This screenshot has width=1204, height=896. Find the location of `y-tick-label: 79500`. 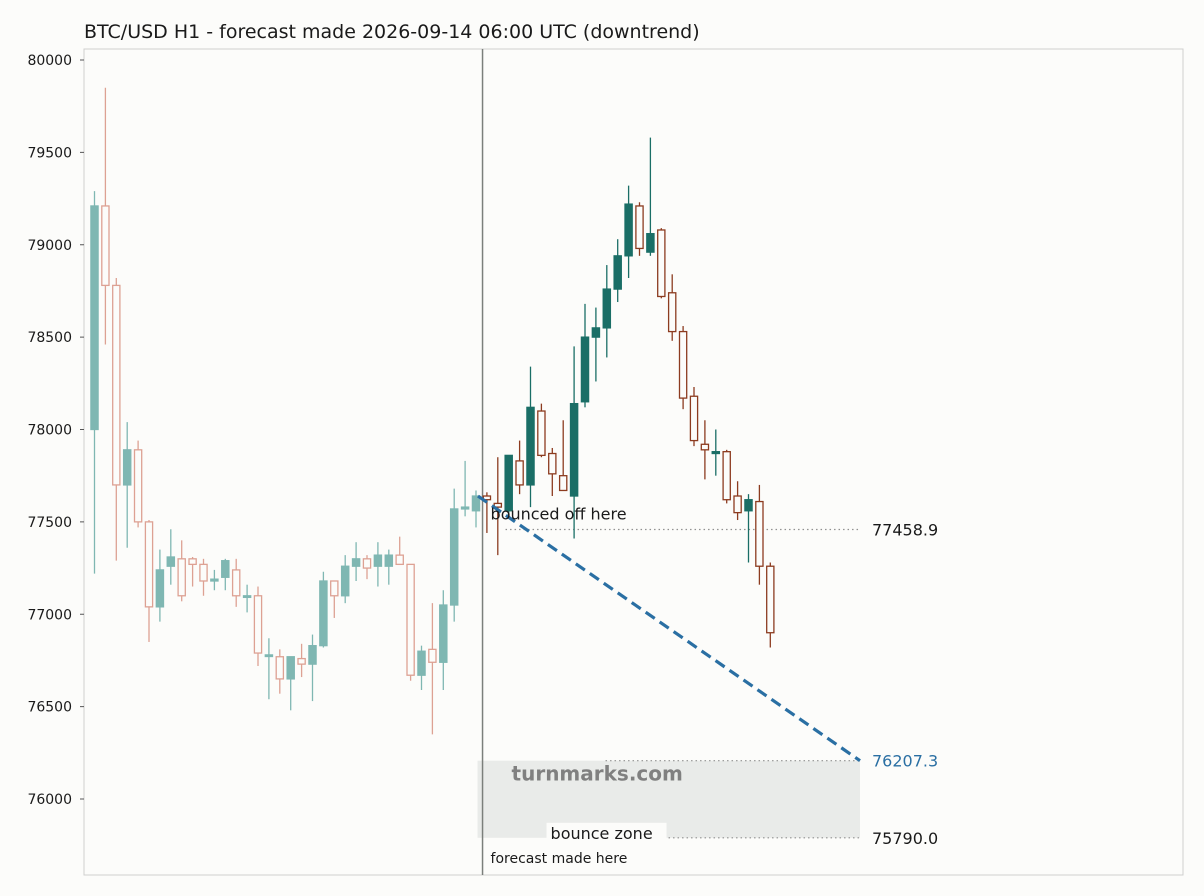

y-tick-label: 79500 is located at coordinates (49, 153).